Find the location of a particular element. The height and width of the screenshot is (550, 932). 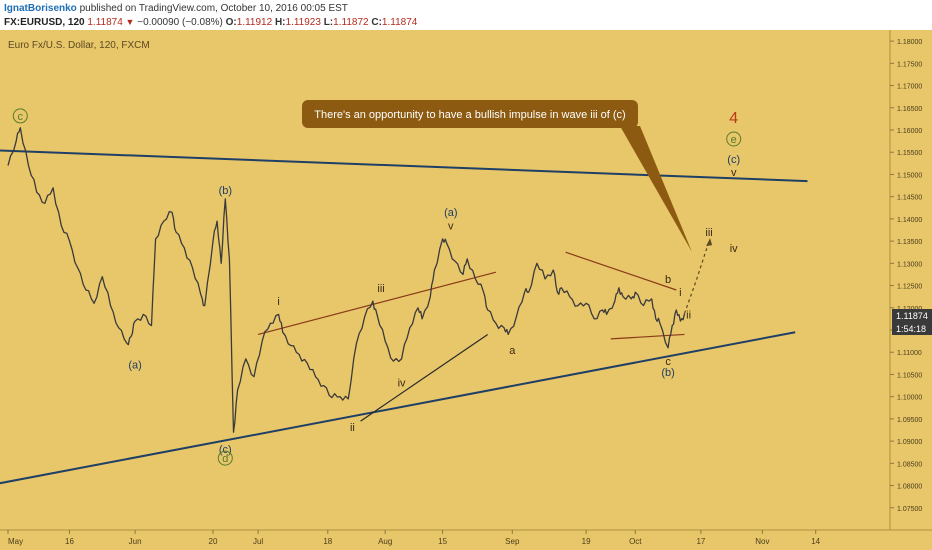

price-tick-label: 1.17500 is located at coordinates (909, 64).